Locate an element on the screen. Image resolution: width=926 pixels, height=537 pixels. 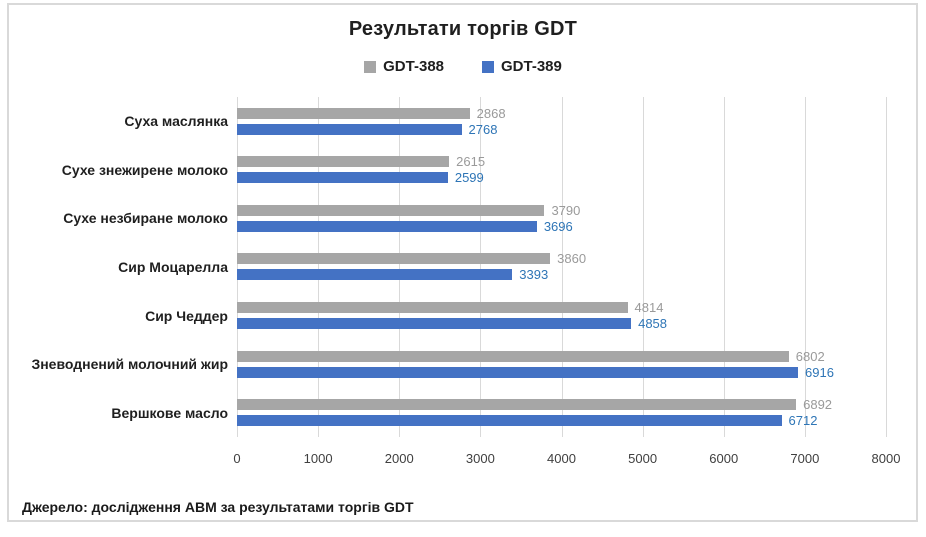
category-label: Сир Чеддер is located at coordinates (186, 315).